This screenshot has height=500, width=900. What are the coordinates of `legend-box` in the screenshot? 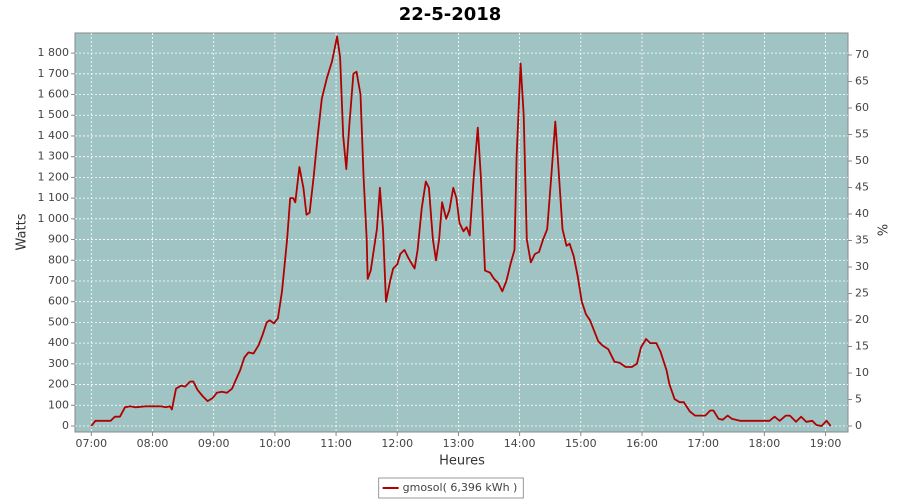 It's located at (451, 488).